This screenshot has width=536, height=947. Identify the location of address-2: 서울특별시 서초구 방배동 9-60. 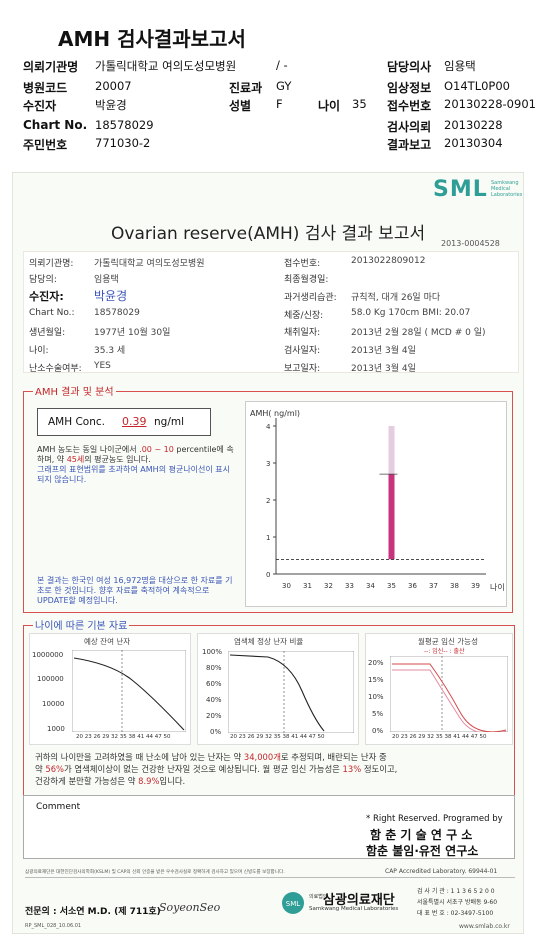
(457, 902).